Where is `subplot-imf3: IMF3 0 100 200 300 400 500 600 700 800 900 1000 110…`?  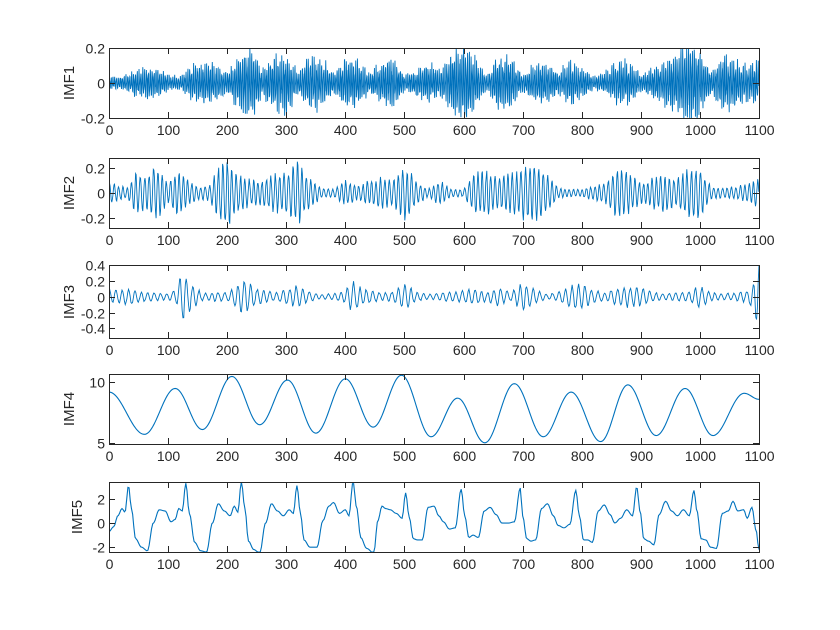 subplot-imf3: IMF3 0 100 200 300 400 500 600 700 800 900 1000 110… is located at coordinates (418, 308).